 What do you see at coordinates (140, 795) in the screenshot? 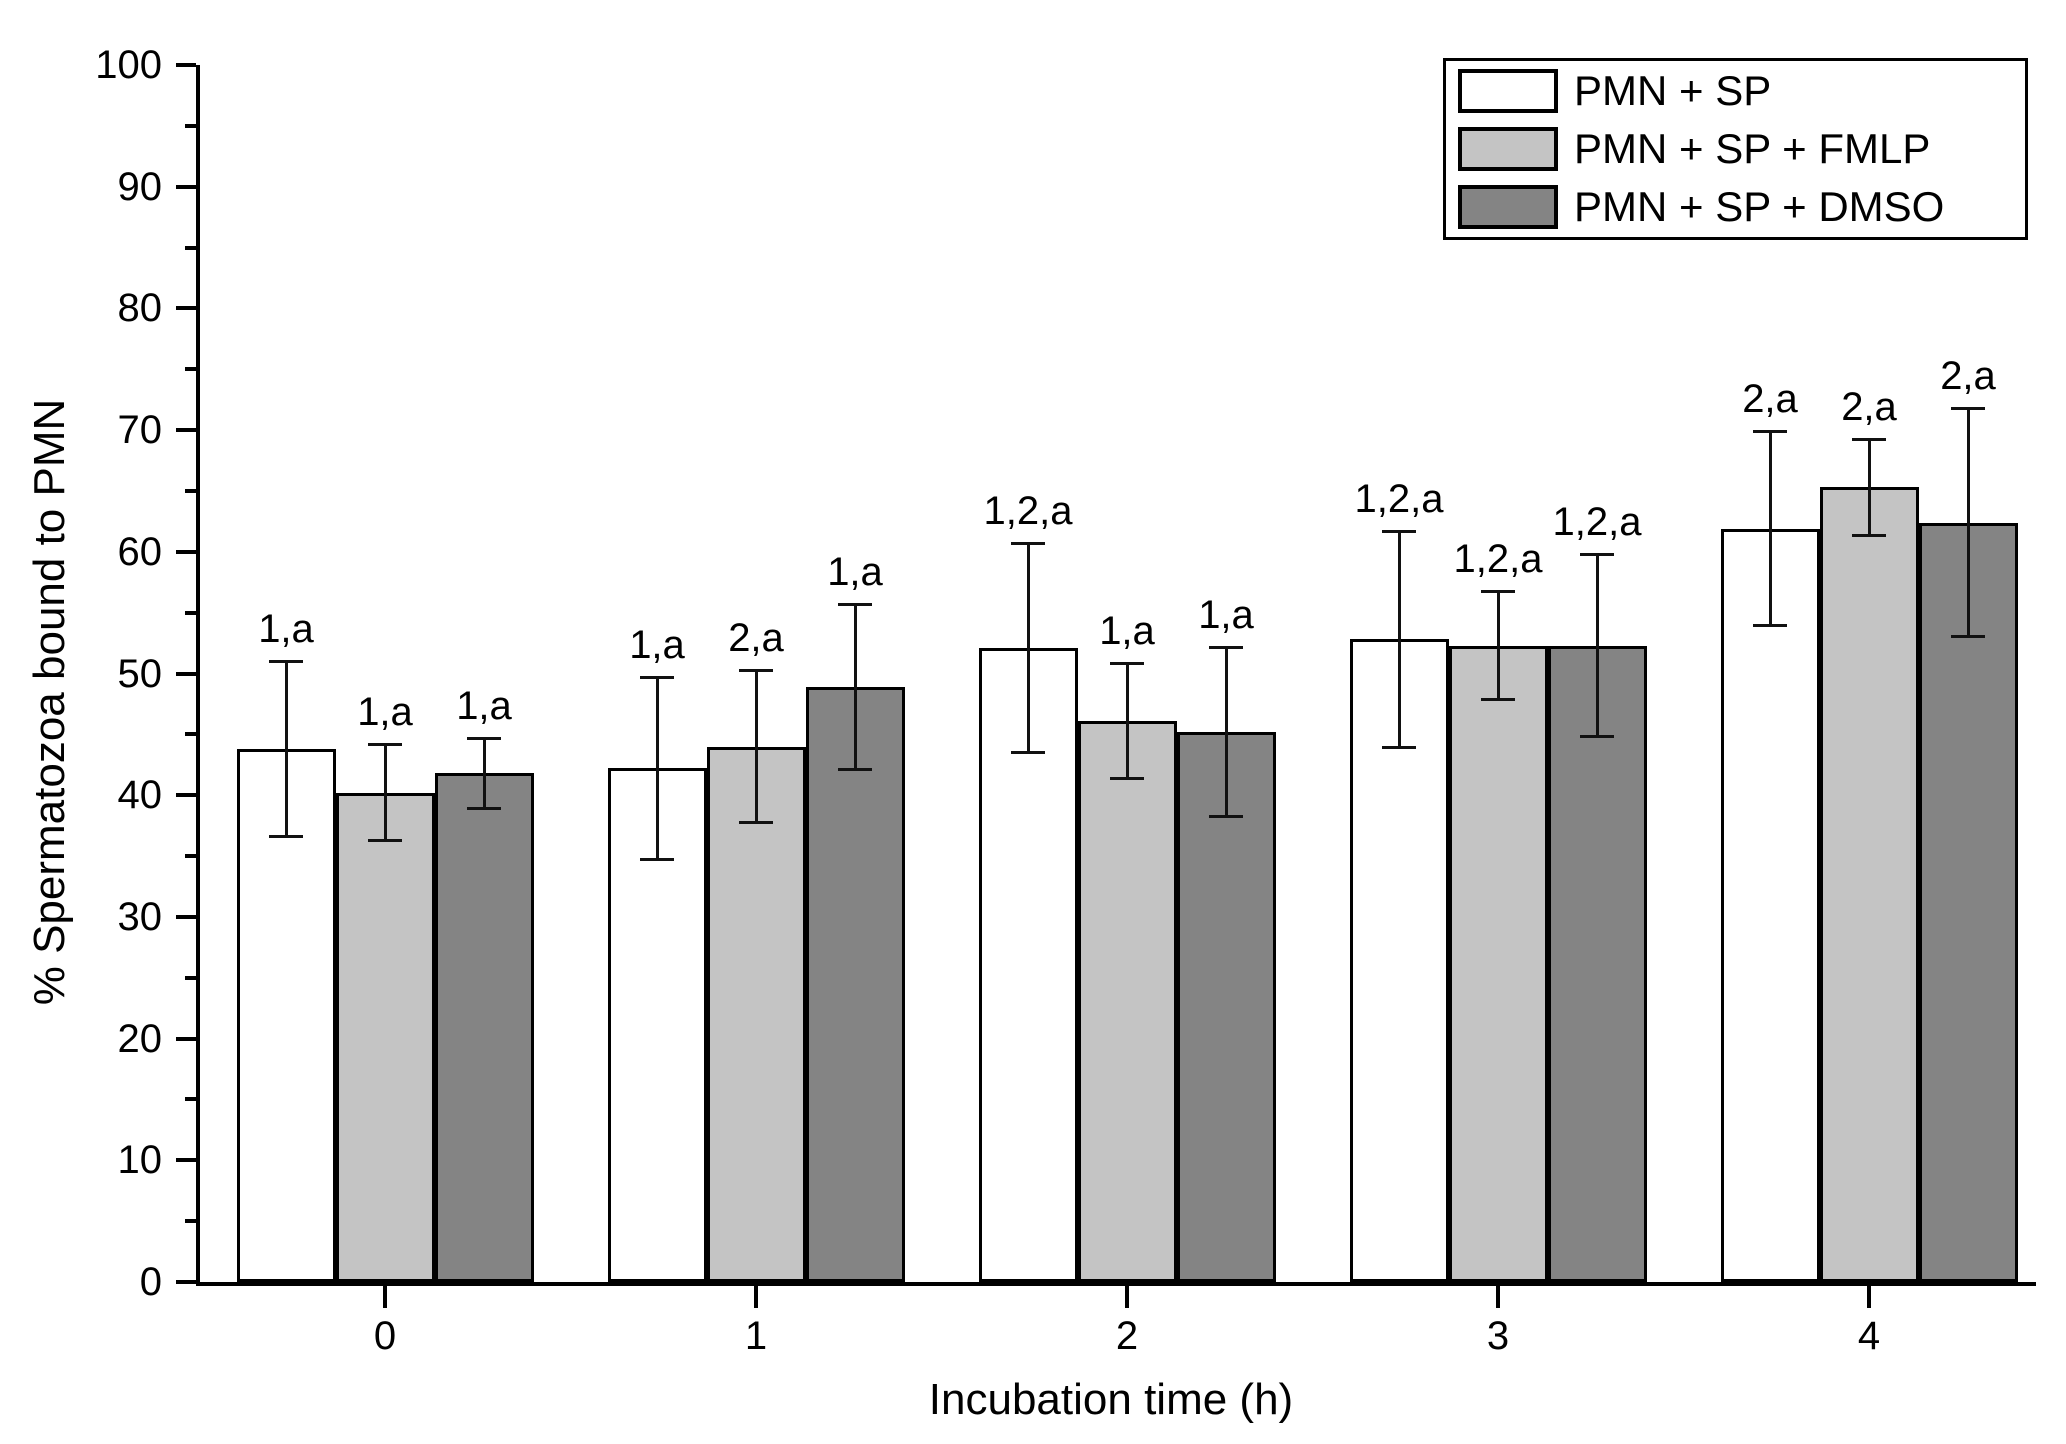
I see `y-tick-label: 40` at bounding box center [140, 795].